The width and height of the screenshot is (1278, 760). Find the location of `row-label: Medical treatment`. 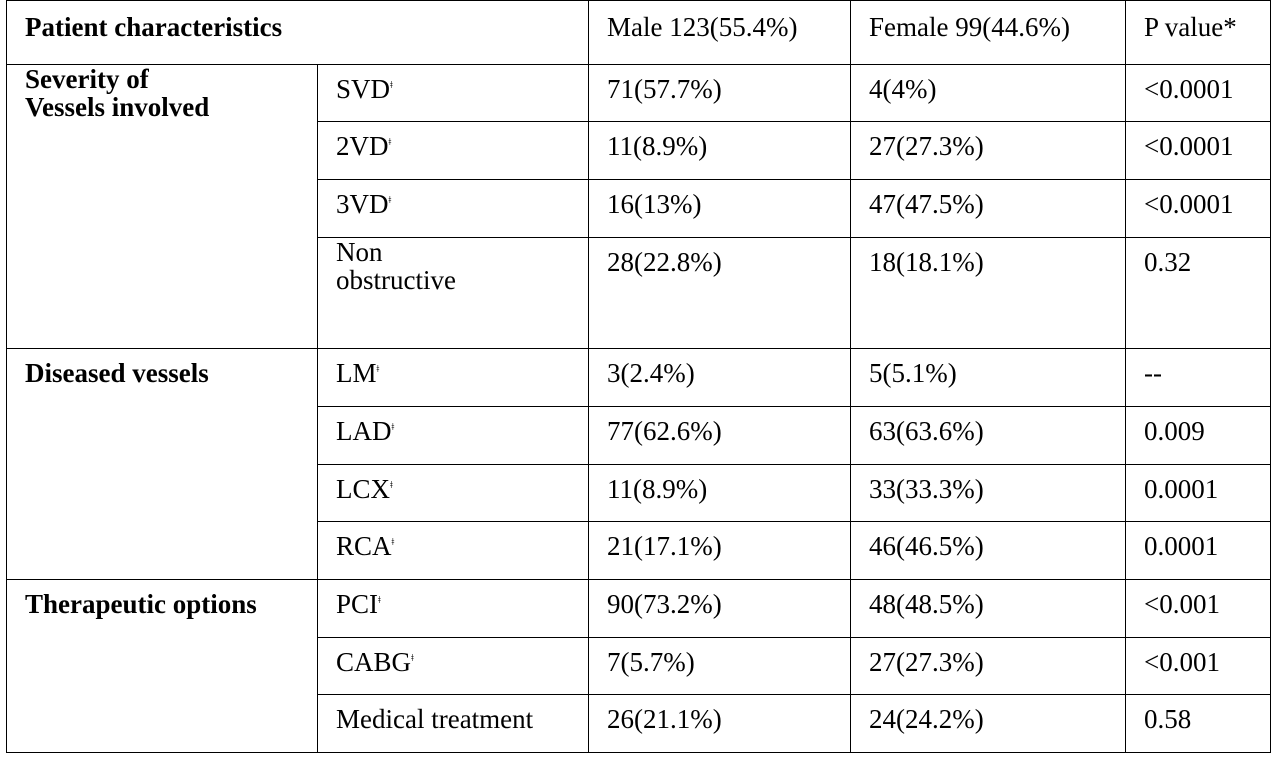

row-label: Medical treatment is located at coordinates (453, 723).